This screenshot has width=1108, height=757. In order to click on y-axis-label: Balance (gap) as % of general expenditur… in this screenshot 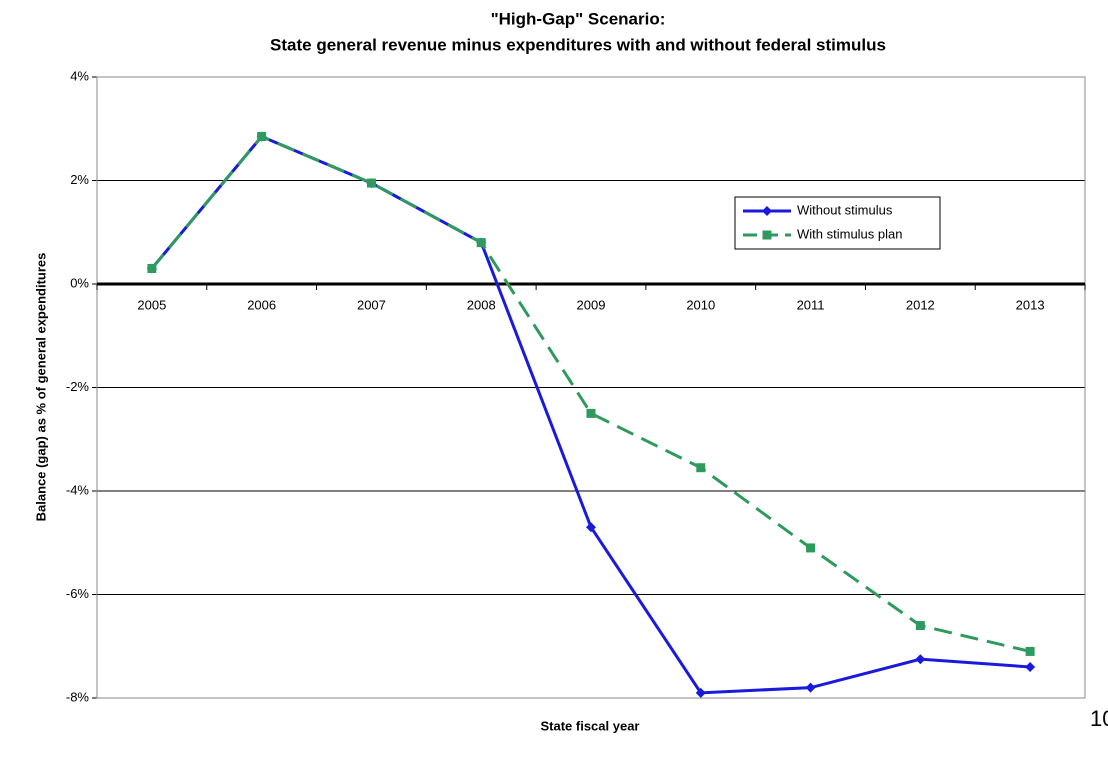, I will do `click(40, 387)`.